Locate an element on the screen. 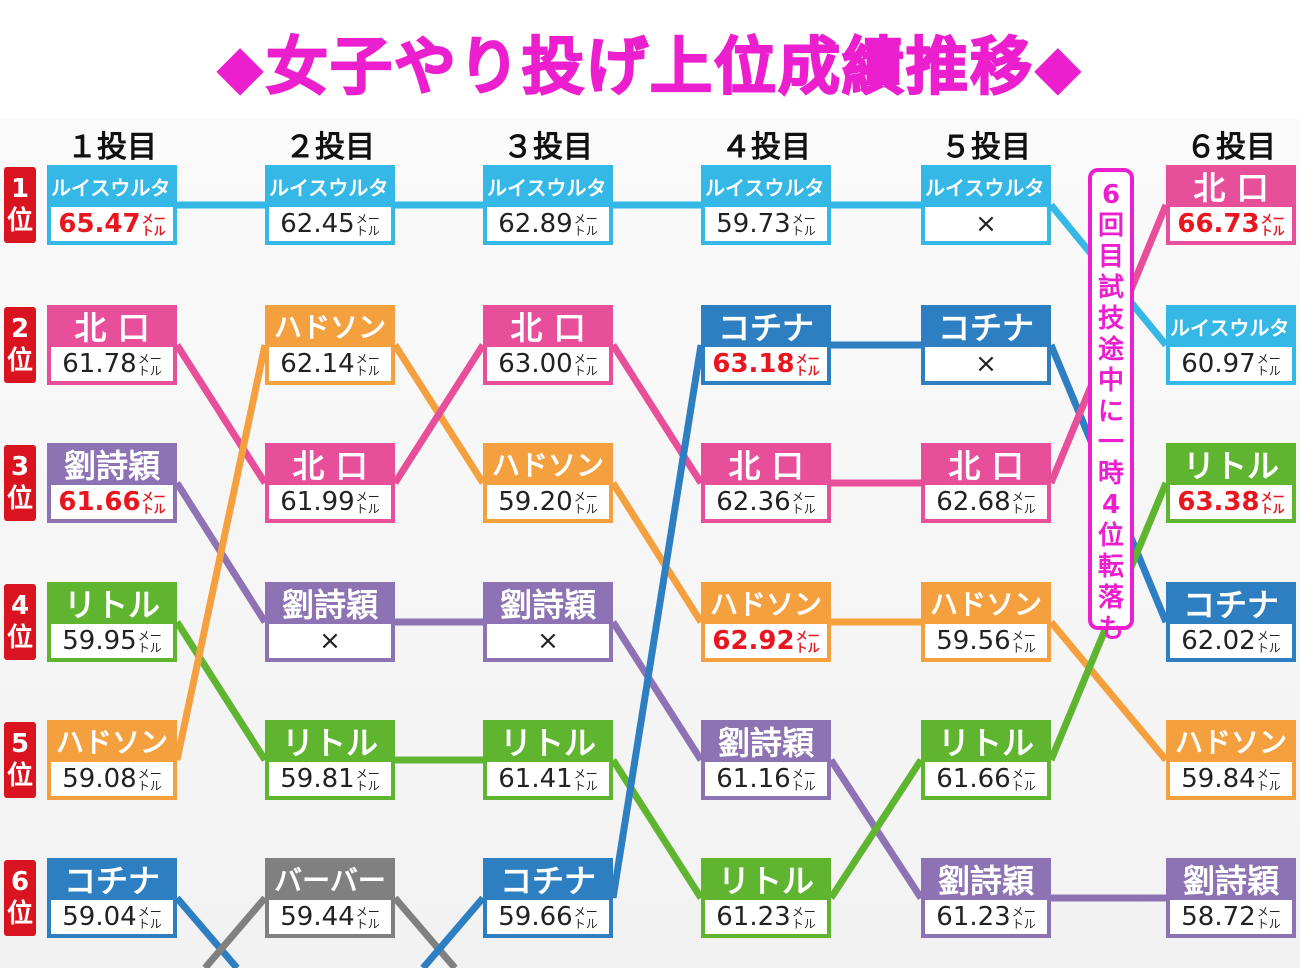  round-header: ６投目 is located at coordinates (1231, 147).